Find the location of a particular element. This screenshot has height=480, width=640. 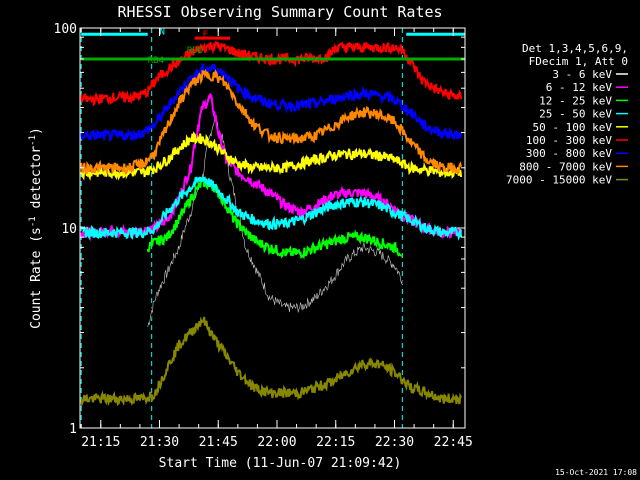

legend-label: 12 - 25 keV is located at coordinates (575, 100).